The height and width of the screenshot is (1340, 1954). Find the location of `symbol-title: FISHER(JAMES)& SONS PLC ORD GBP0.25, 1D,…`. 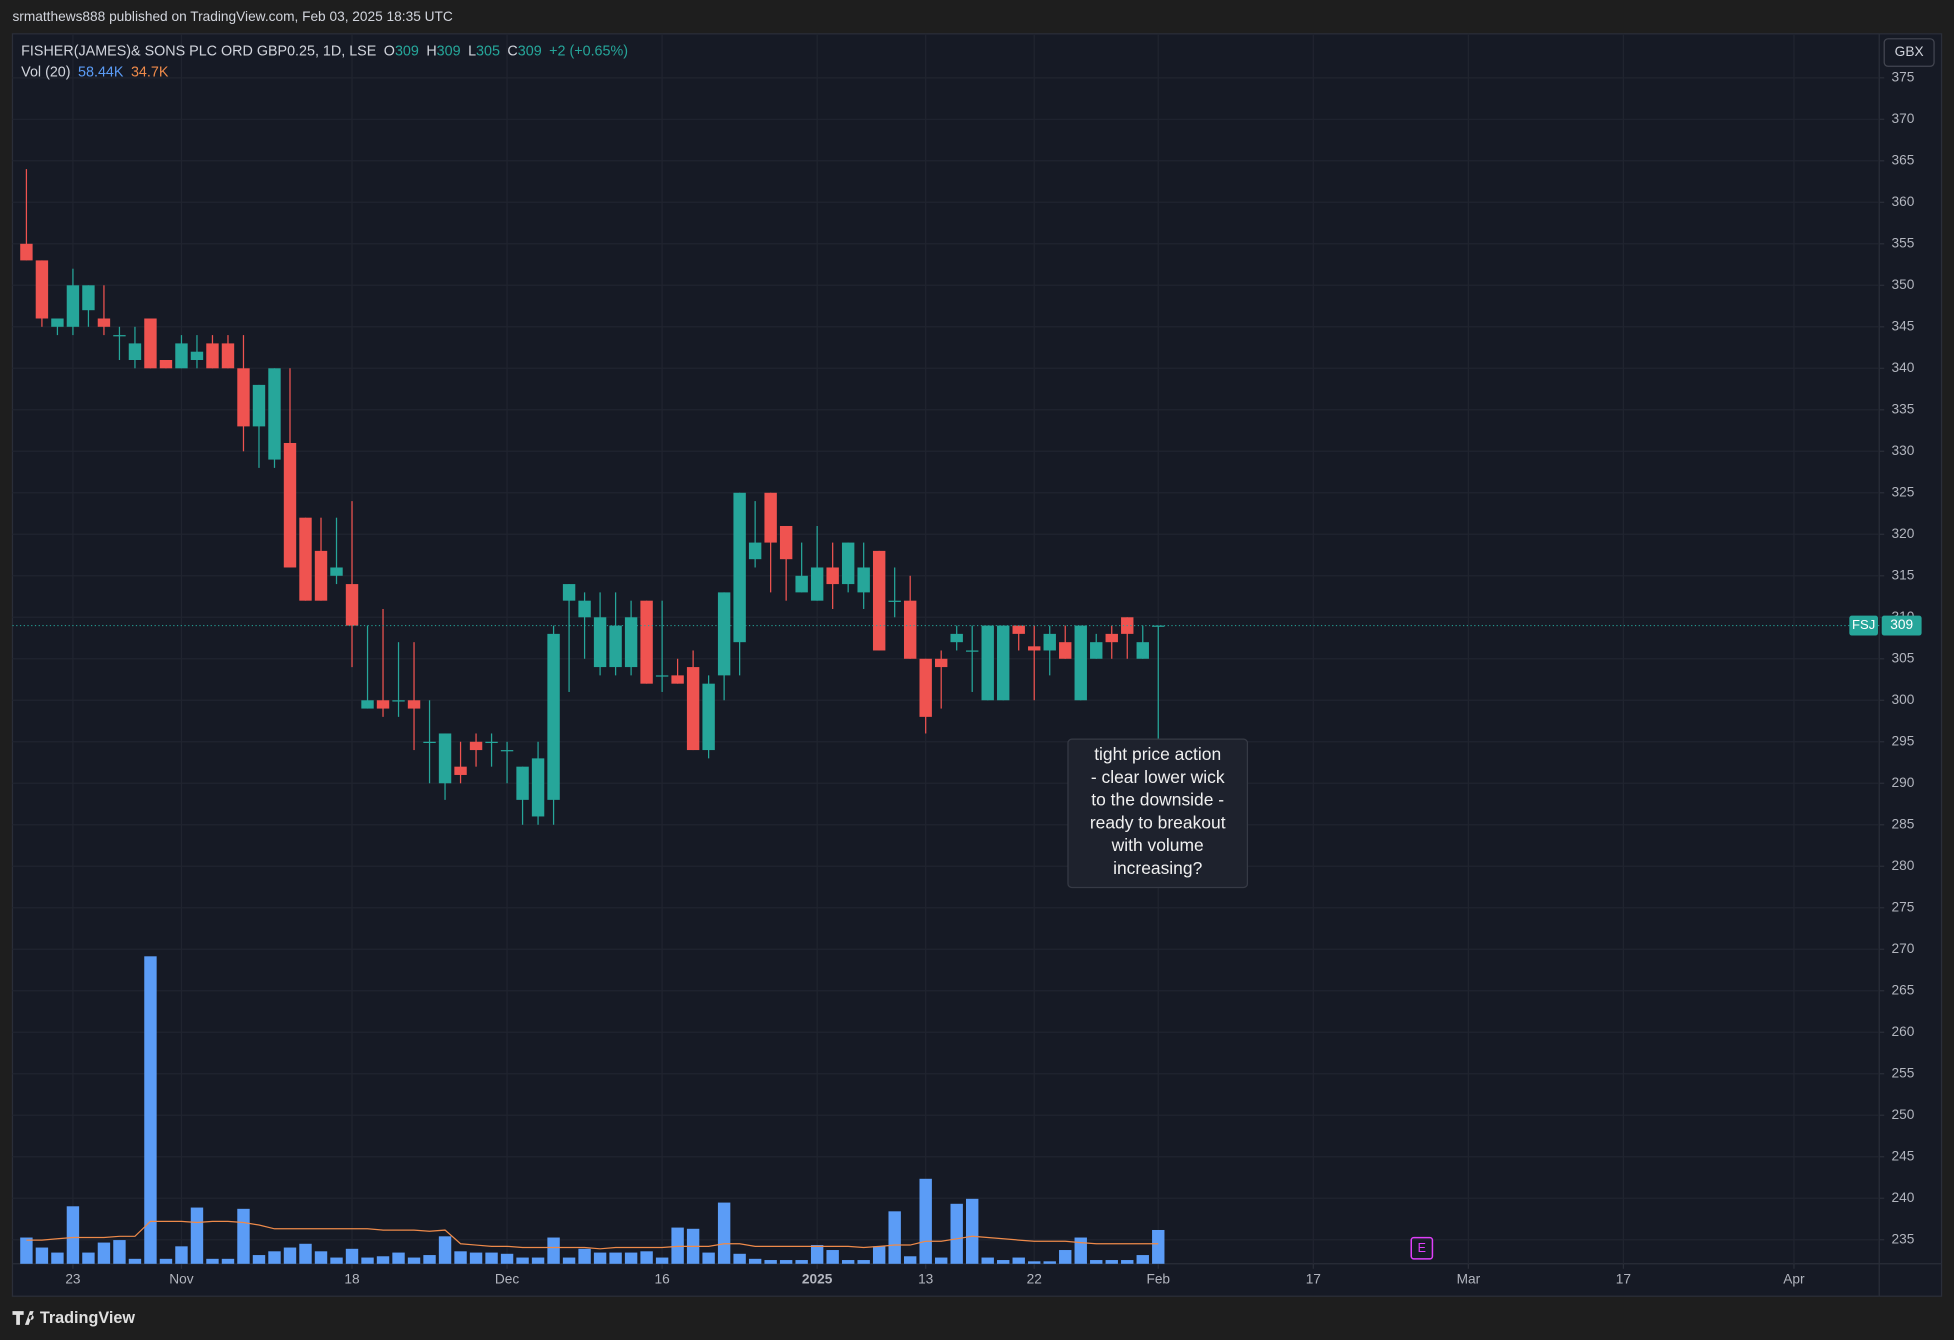

symbol-title: FISHER(JAMES)& SONS PLC ORD GBP0.25, 1D,… is located at coordinates (198, 51).